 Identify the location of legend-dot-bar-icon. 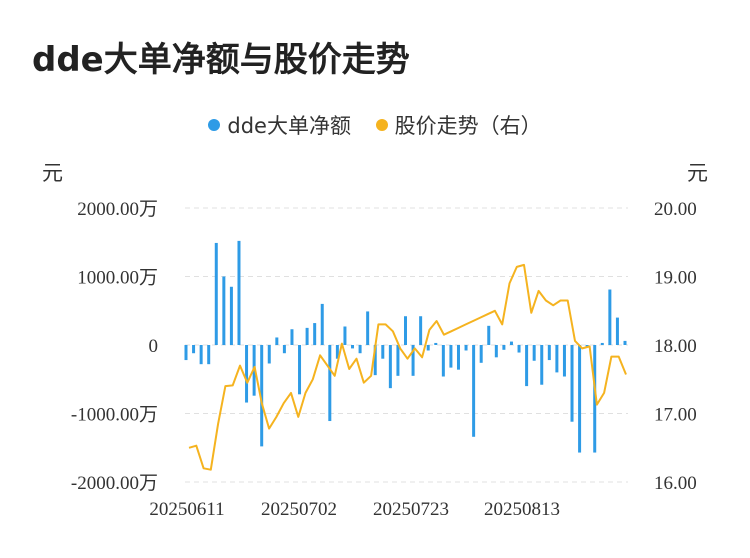
(214, 125).